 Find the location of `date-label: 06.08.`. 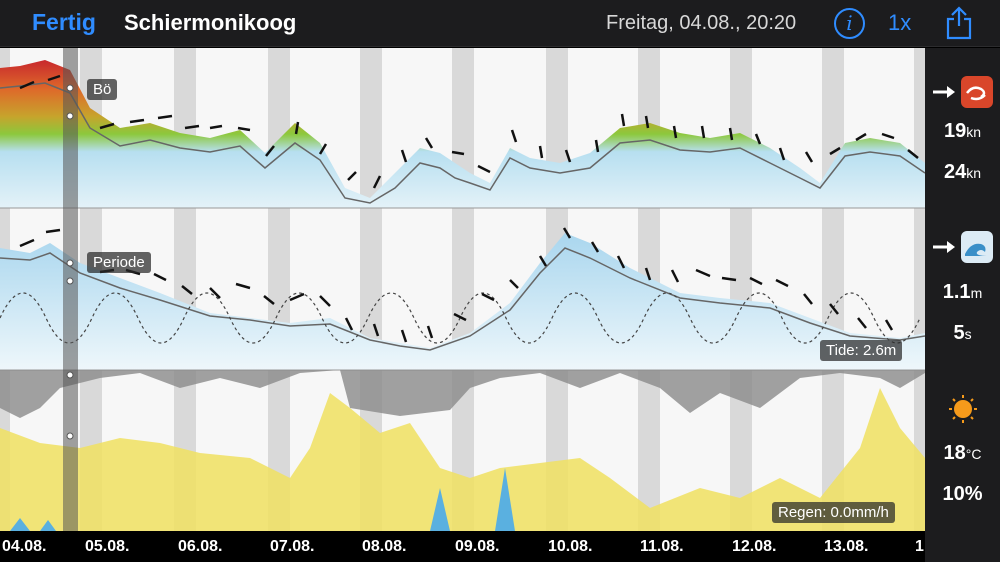

date-label: 06.08. is located at coordinates (200, 546).